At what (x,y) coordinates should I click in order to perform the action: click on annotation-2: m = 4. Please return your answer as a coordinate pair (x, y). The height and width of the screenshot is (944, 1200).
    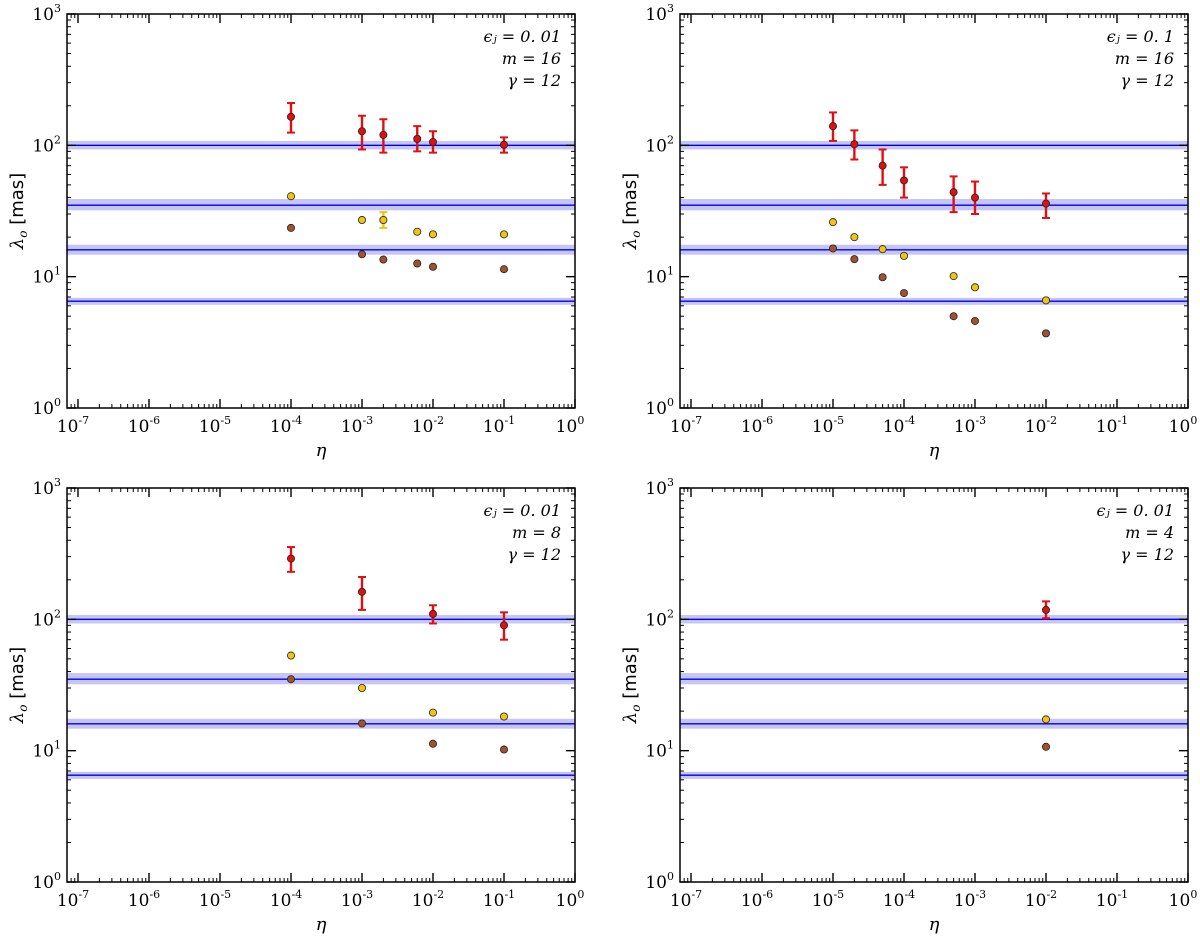
    Looking at the image, I should click on (1149, 532).